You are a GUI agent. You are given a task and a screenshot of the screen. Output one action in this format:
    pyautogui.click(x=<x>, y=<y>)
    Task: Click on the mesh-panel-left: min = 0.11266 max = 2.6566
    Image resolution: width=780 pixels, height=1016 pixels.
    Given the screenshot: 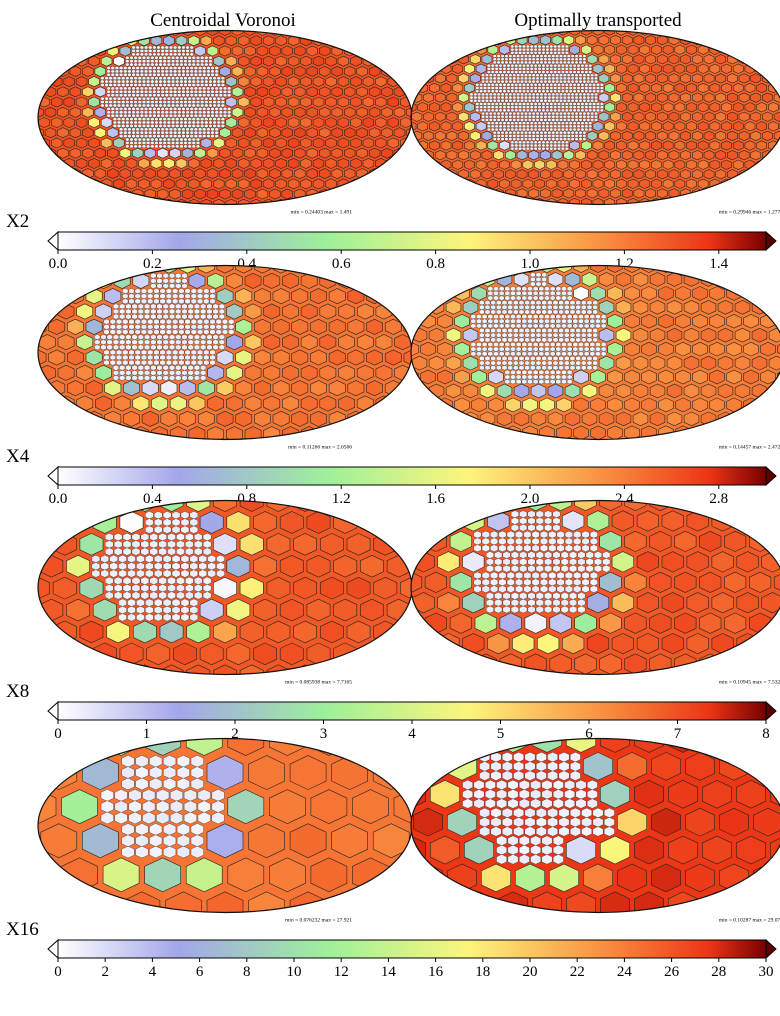 What is the action you would take?
    pyautogui.click(x=225, y=357)
    